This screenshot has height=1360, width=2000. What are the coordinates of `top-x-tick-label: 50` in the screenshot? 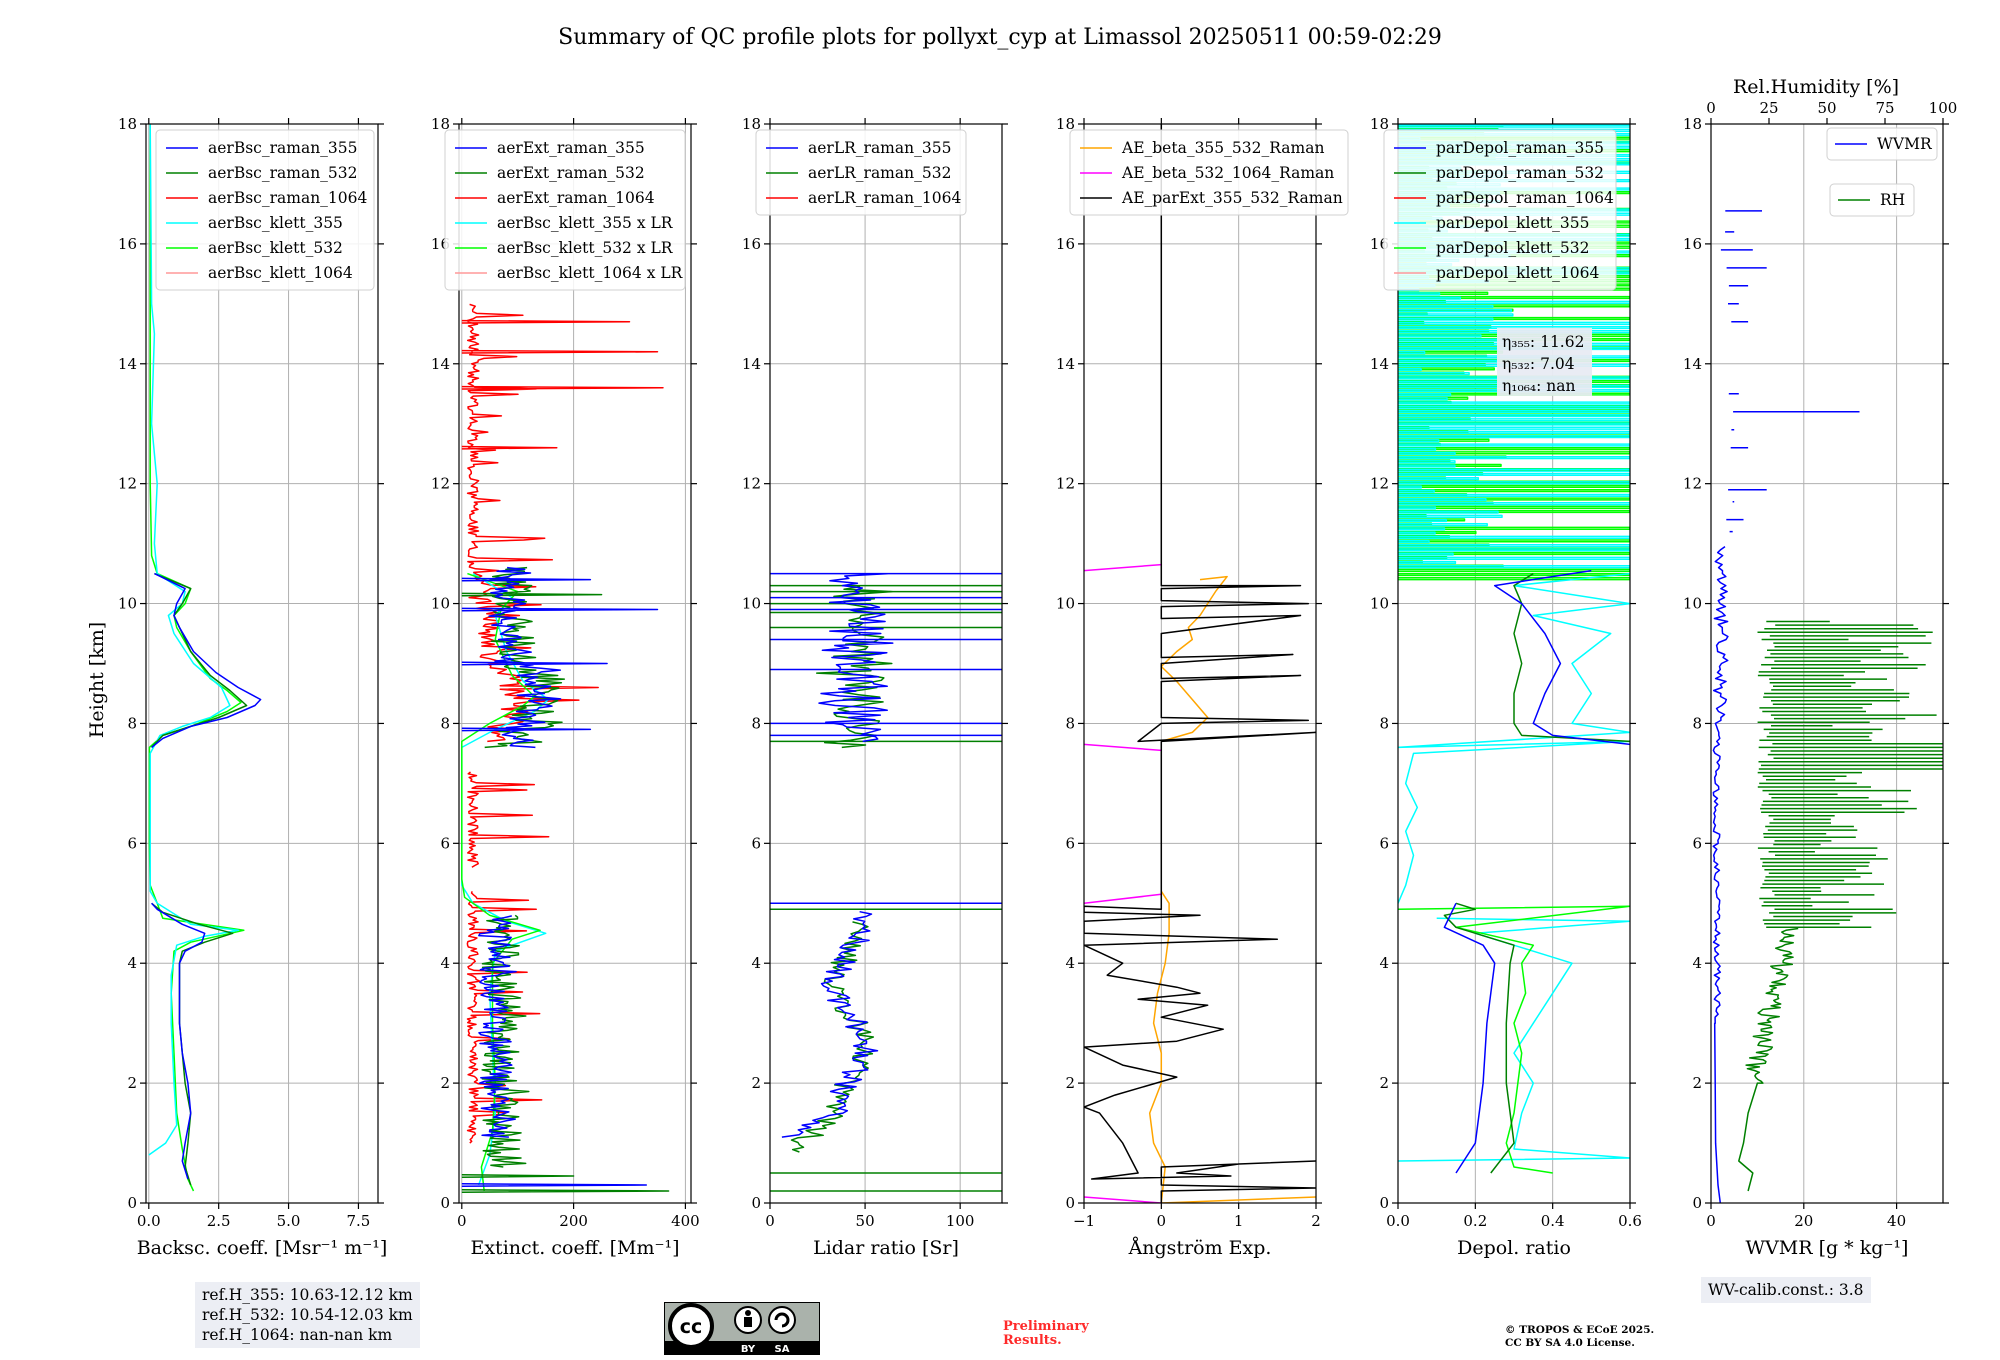 It's located at (1826, 108).